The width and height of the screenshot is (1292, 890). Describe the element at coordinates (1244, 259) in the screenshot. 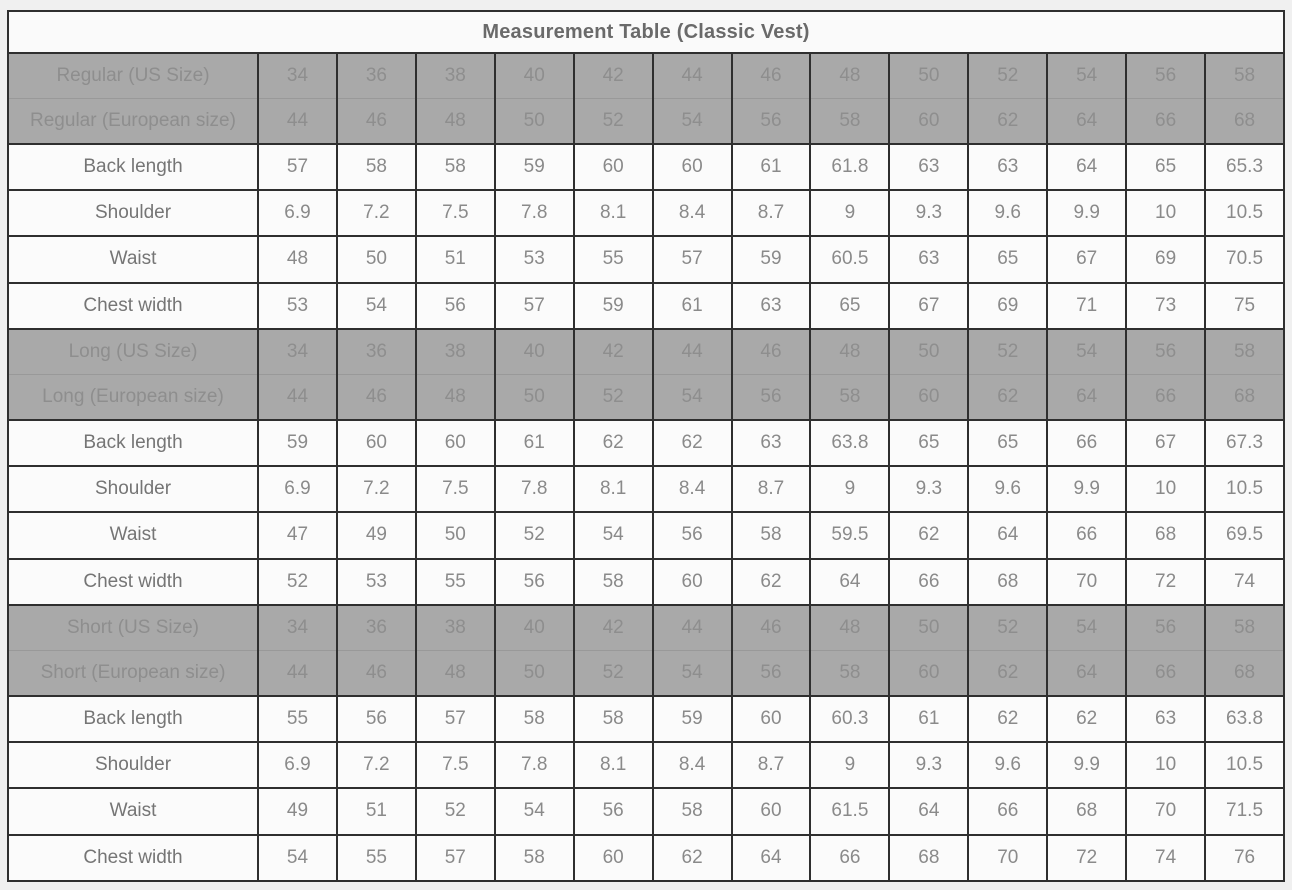

I see `measurement-value-cell: 70.5` at that location.